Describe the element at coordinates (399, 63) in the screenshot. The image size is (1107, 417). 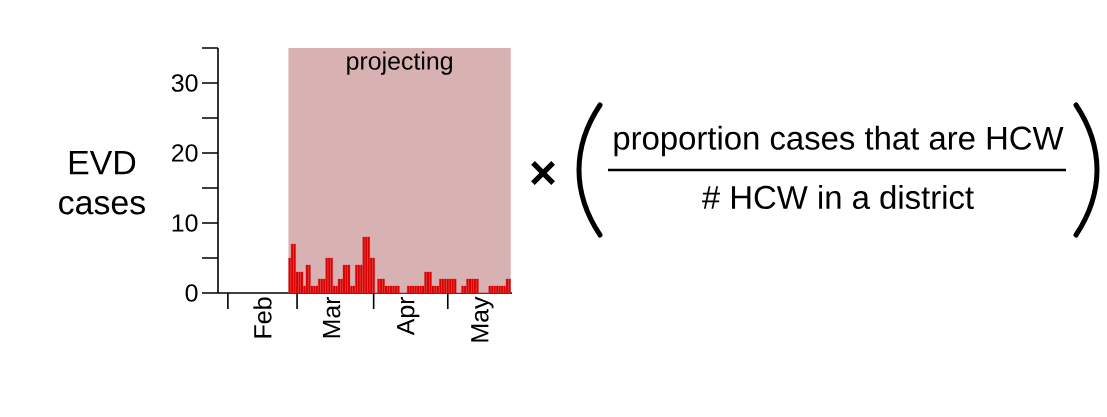
I see `band-label: projecting` at that location.